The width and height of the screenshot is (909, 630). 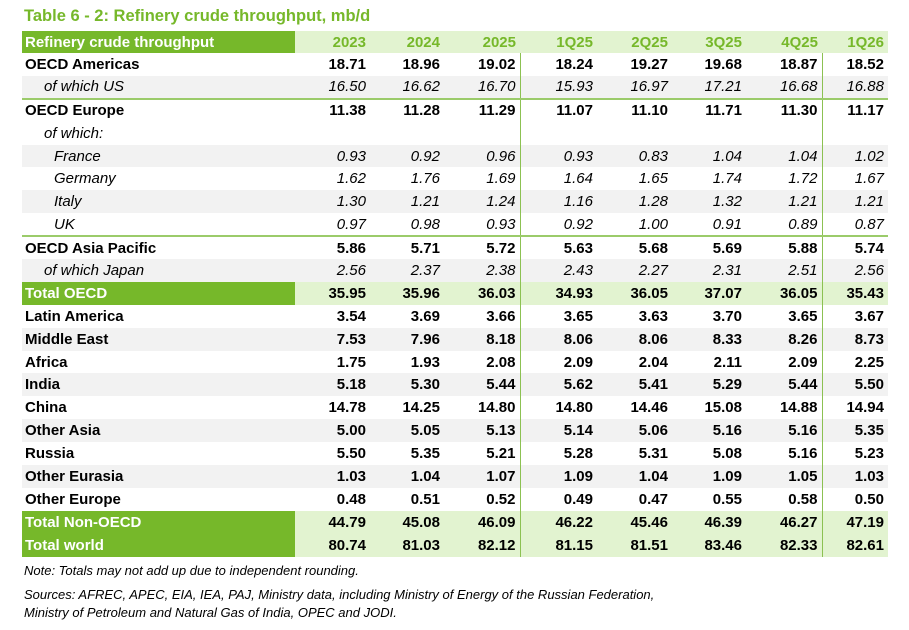 I want to click on table-cell: 5.74, so click(x=869, y=248).